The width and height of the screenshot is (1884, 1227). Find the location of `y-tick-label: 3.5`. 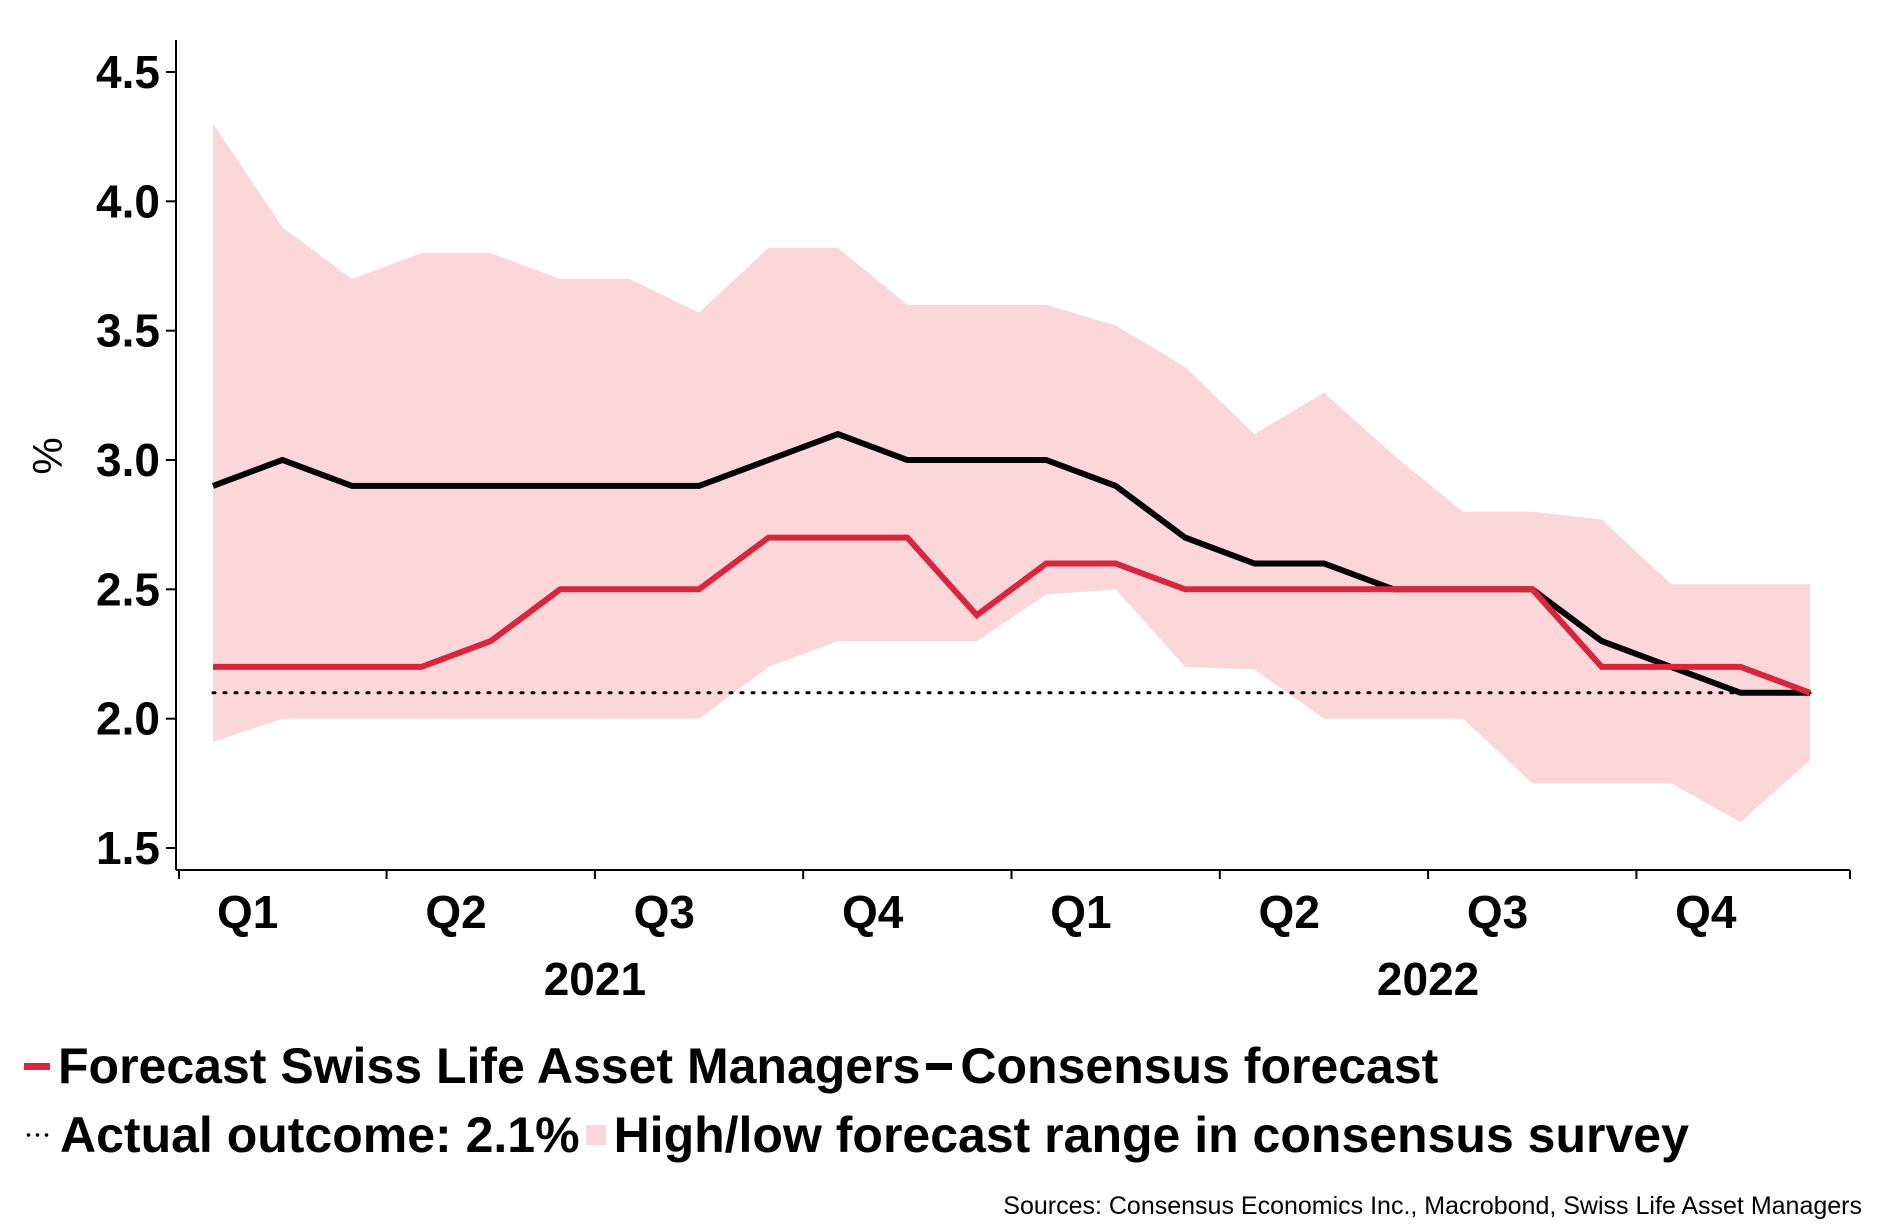

y-tick-label: 3.5 is located at coordinates (128, 331).